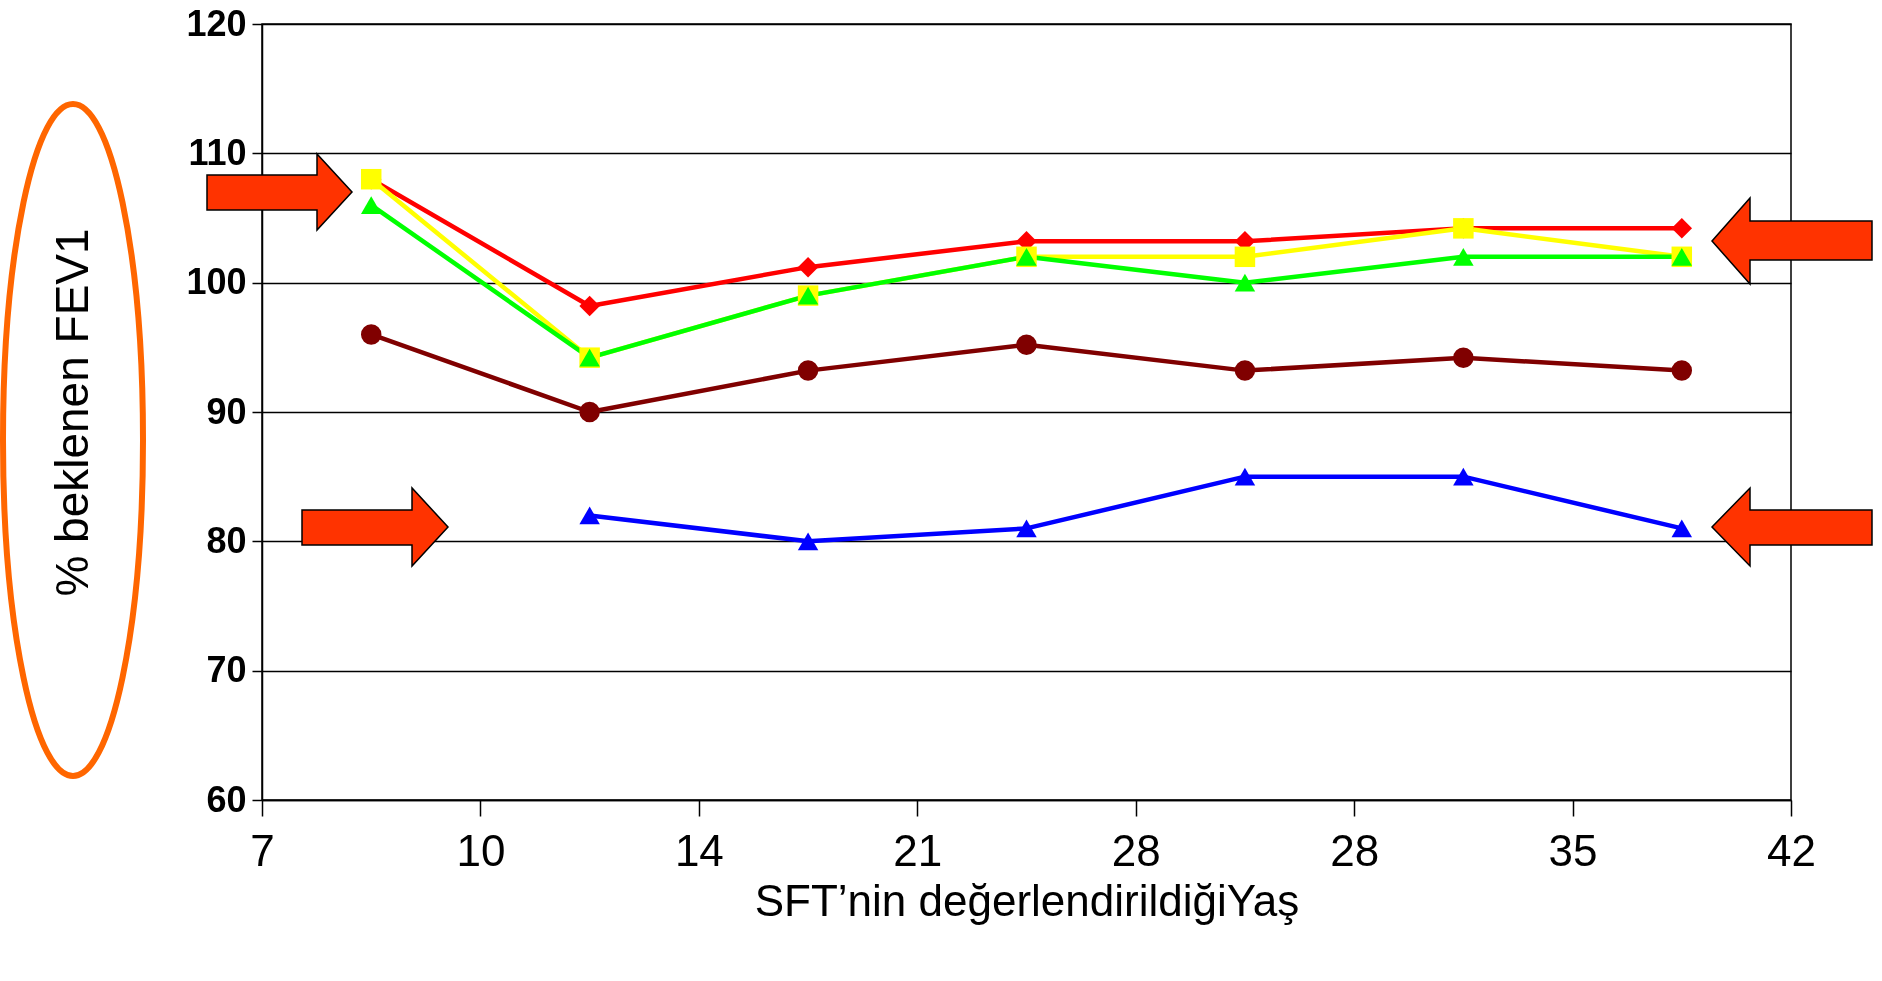  Describe the element at coordinates (226, 540) in the screenshot. I see `y-tick-label: 80` at that location.